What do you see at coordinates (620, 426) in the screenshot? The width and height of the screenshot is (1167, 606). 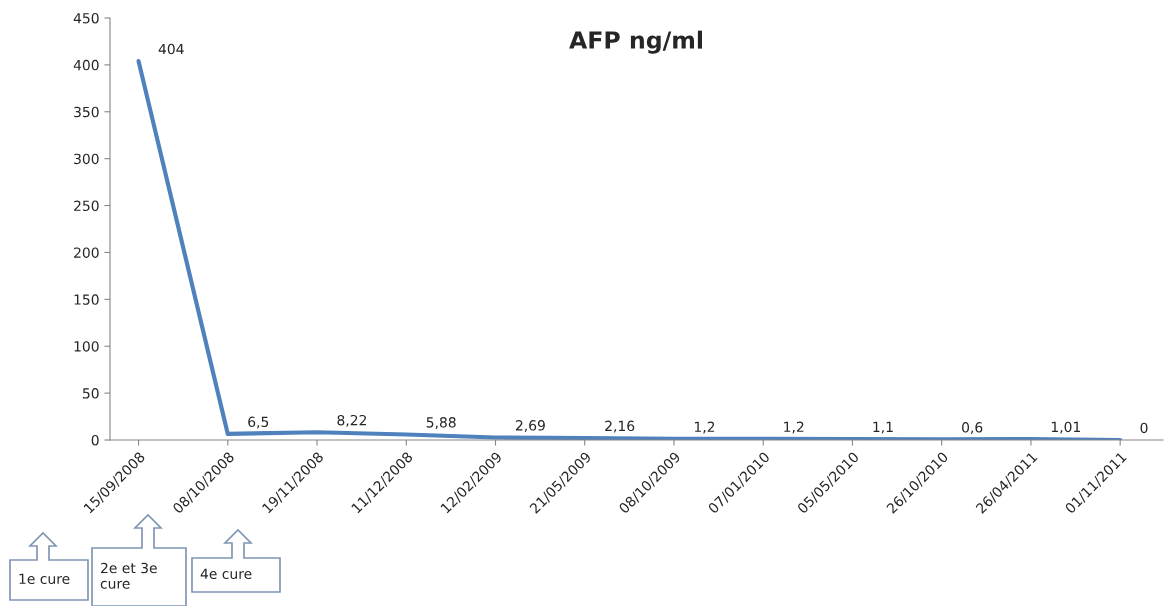 I see `data-label: 2,16` at bounding box center [620, 426].